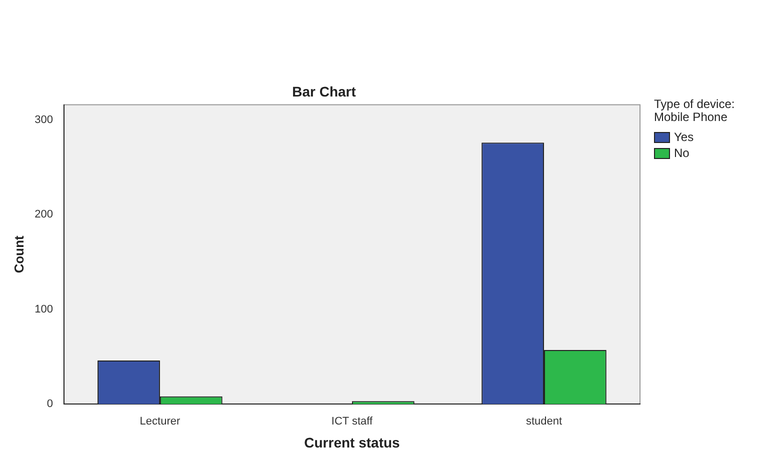 Image resolution: width=757 pixels, height=464 pixels. What do you see at coordinates (684, 137) in the screenshot?
I see `legend-label: Yes` at bounding box center [684, 137].